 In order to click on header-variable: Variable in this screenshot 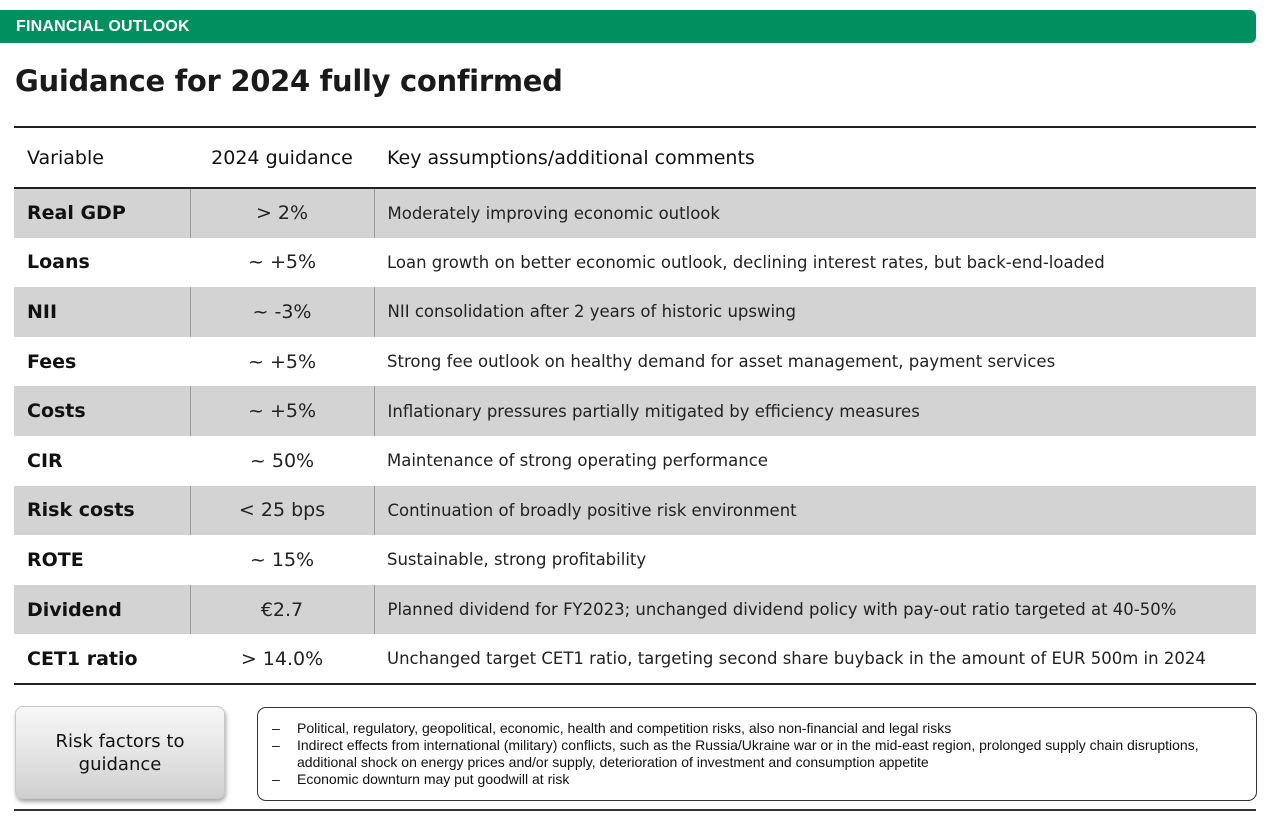, I will do `click(65, 157)`.